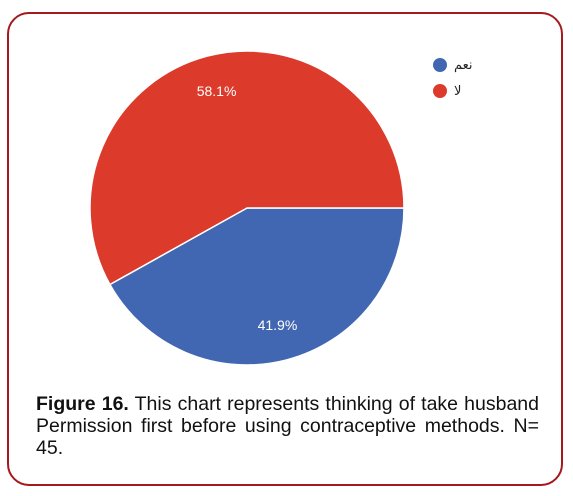 Image resolution: width=573 pixels, height=496 pixels. What do you see at coordinates (278, 325) in the screenshot?
I see `pie-label-yes: 41.9%` at bounding box center [278, 325].